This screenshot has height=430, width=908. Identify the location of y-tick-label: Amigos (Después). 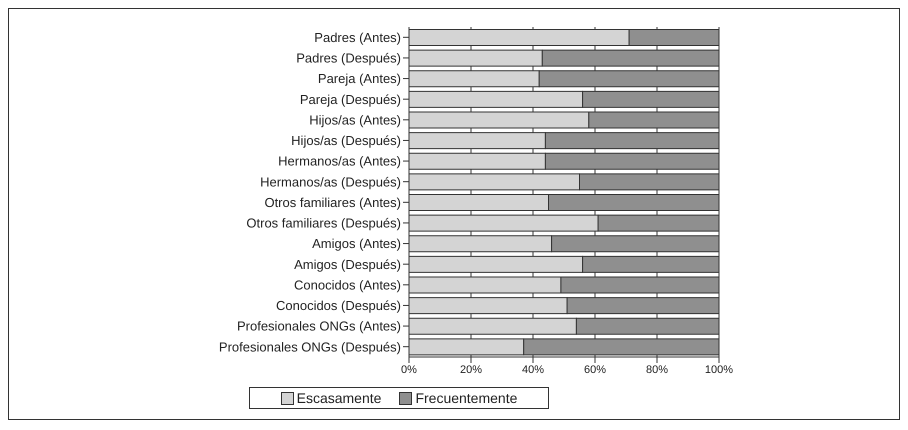
(347, 264).